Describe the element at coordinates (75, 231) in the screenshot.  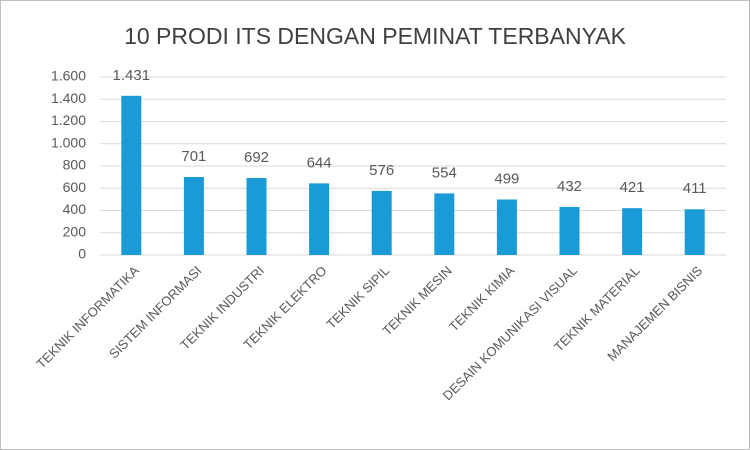
I see `y-tick-label: 200` at that location.